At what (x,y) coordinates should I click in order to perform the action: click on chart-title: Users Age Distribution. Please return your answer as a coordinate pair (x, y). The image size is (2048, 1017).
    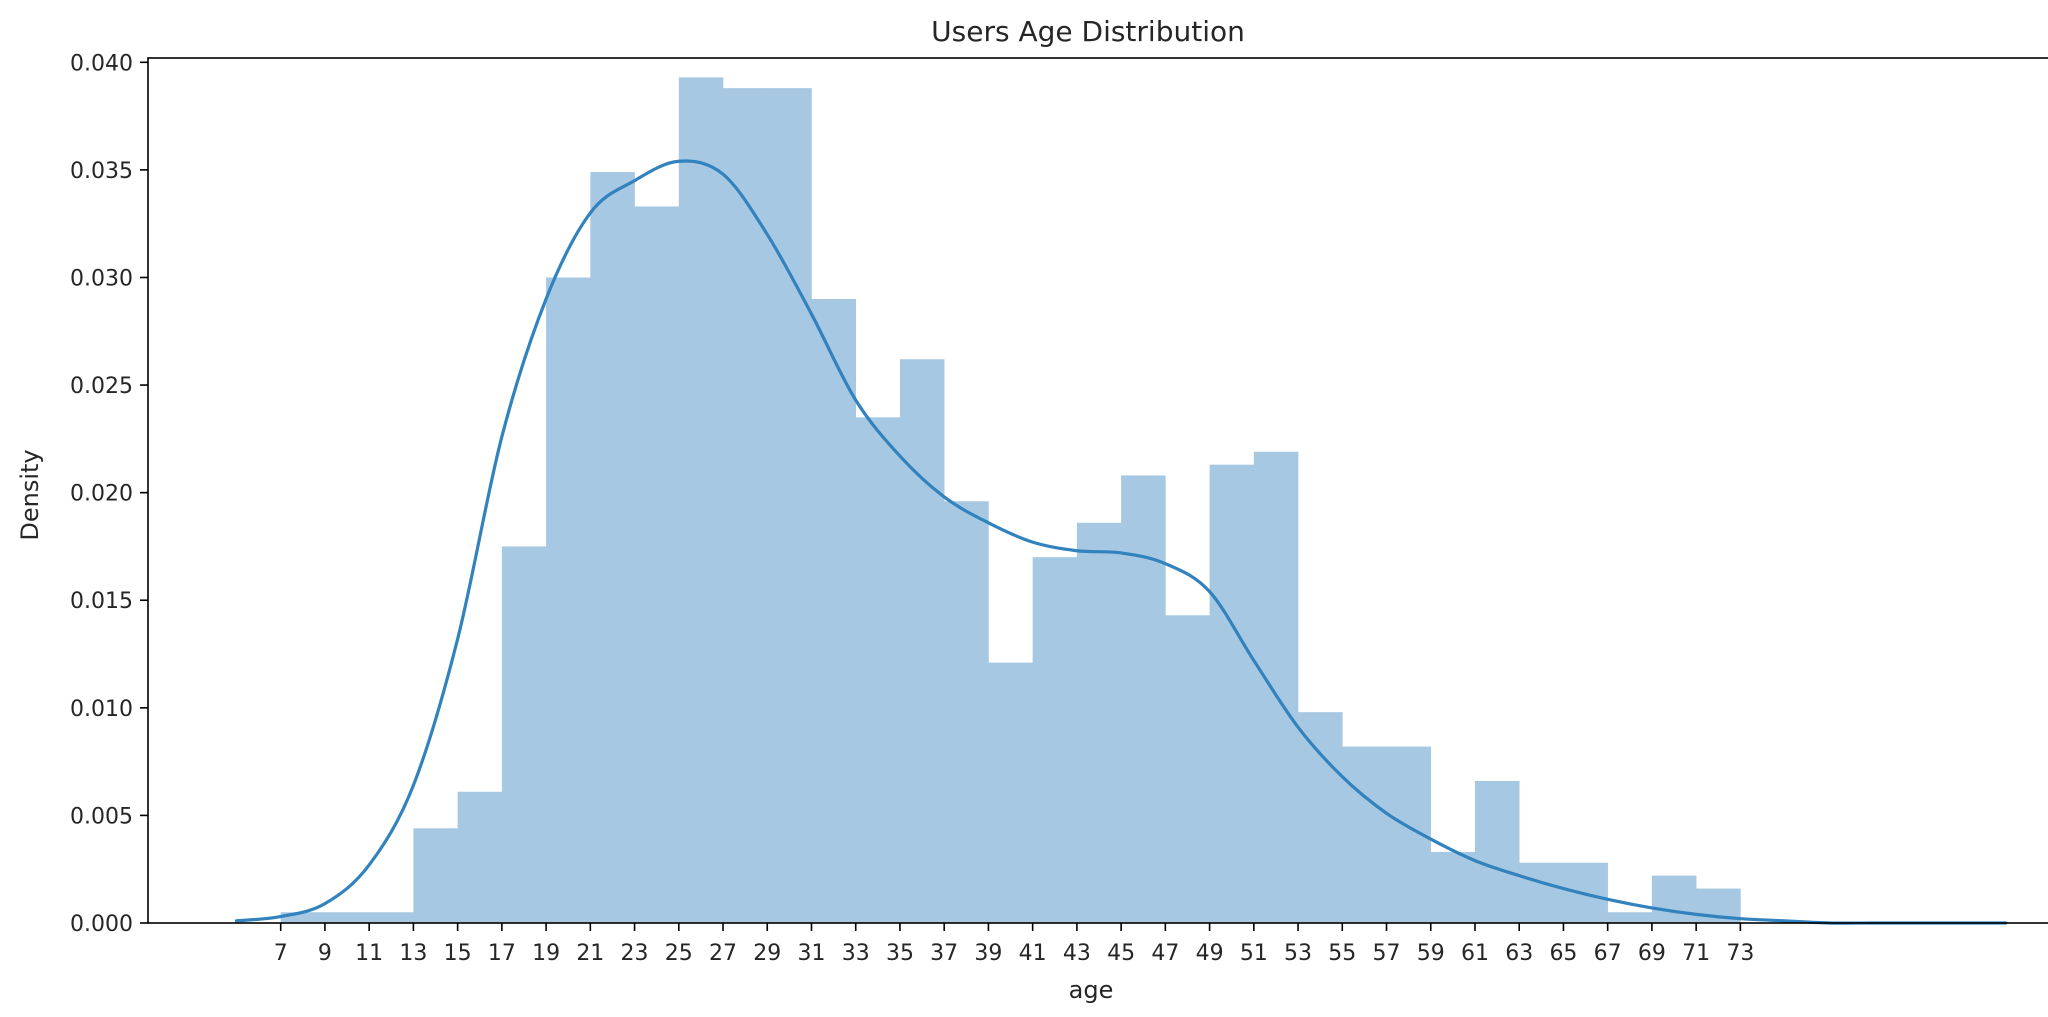
    Looking at the image, I should click on (1088, 31).